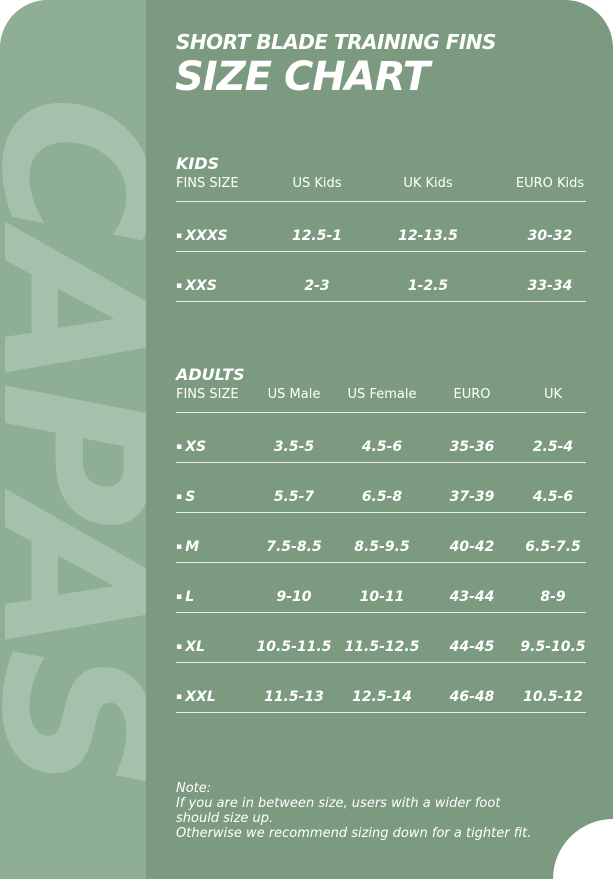 The height and width of the screenshot is (879, 613). Describe the element at coordinates (294, 447) in the screenshot. I see `value-cell: 3.5-5` at that location.